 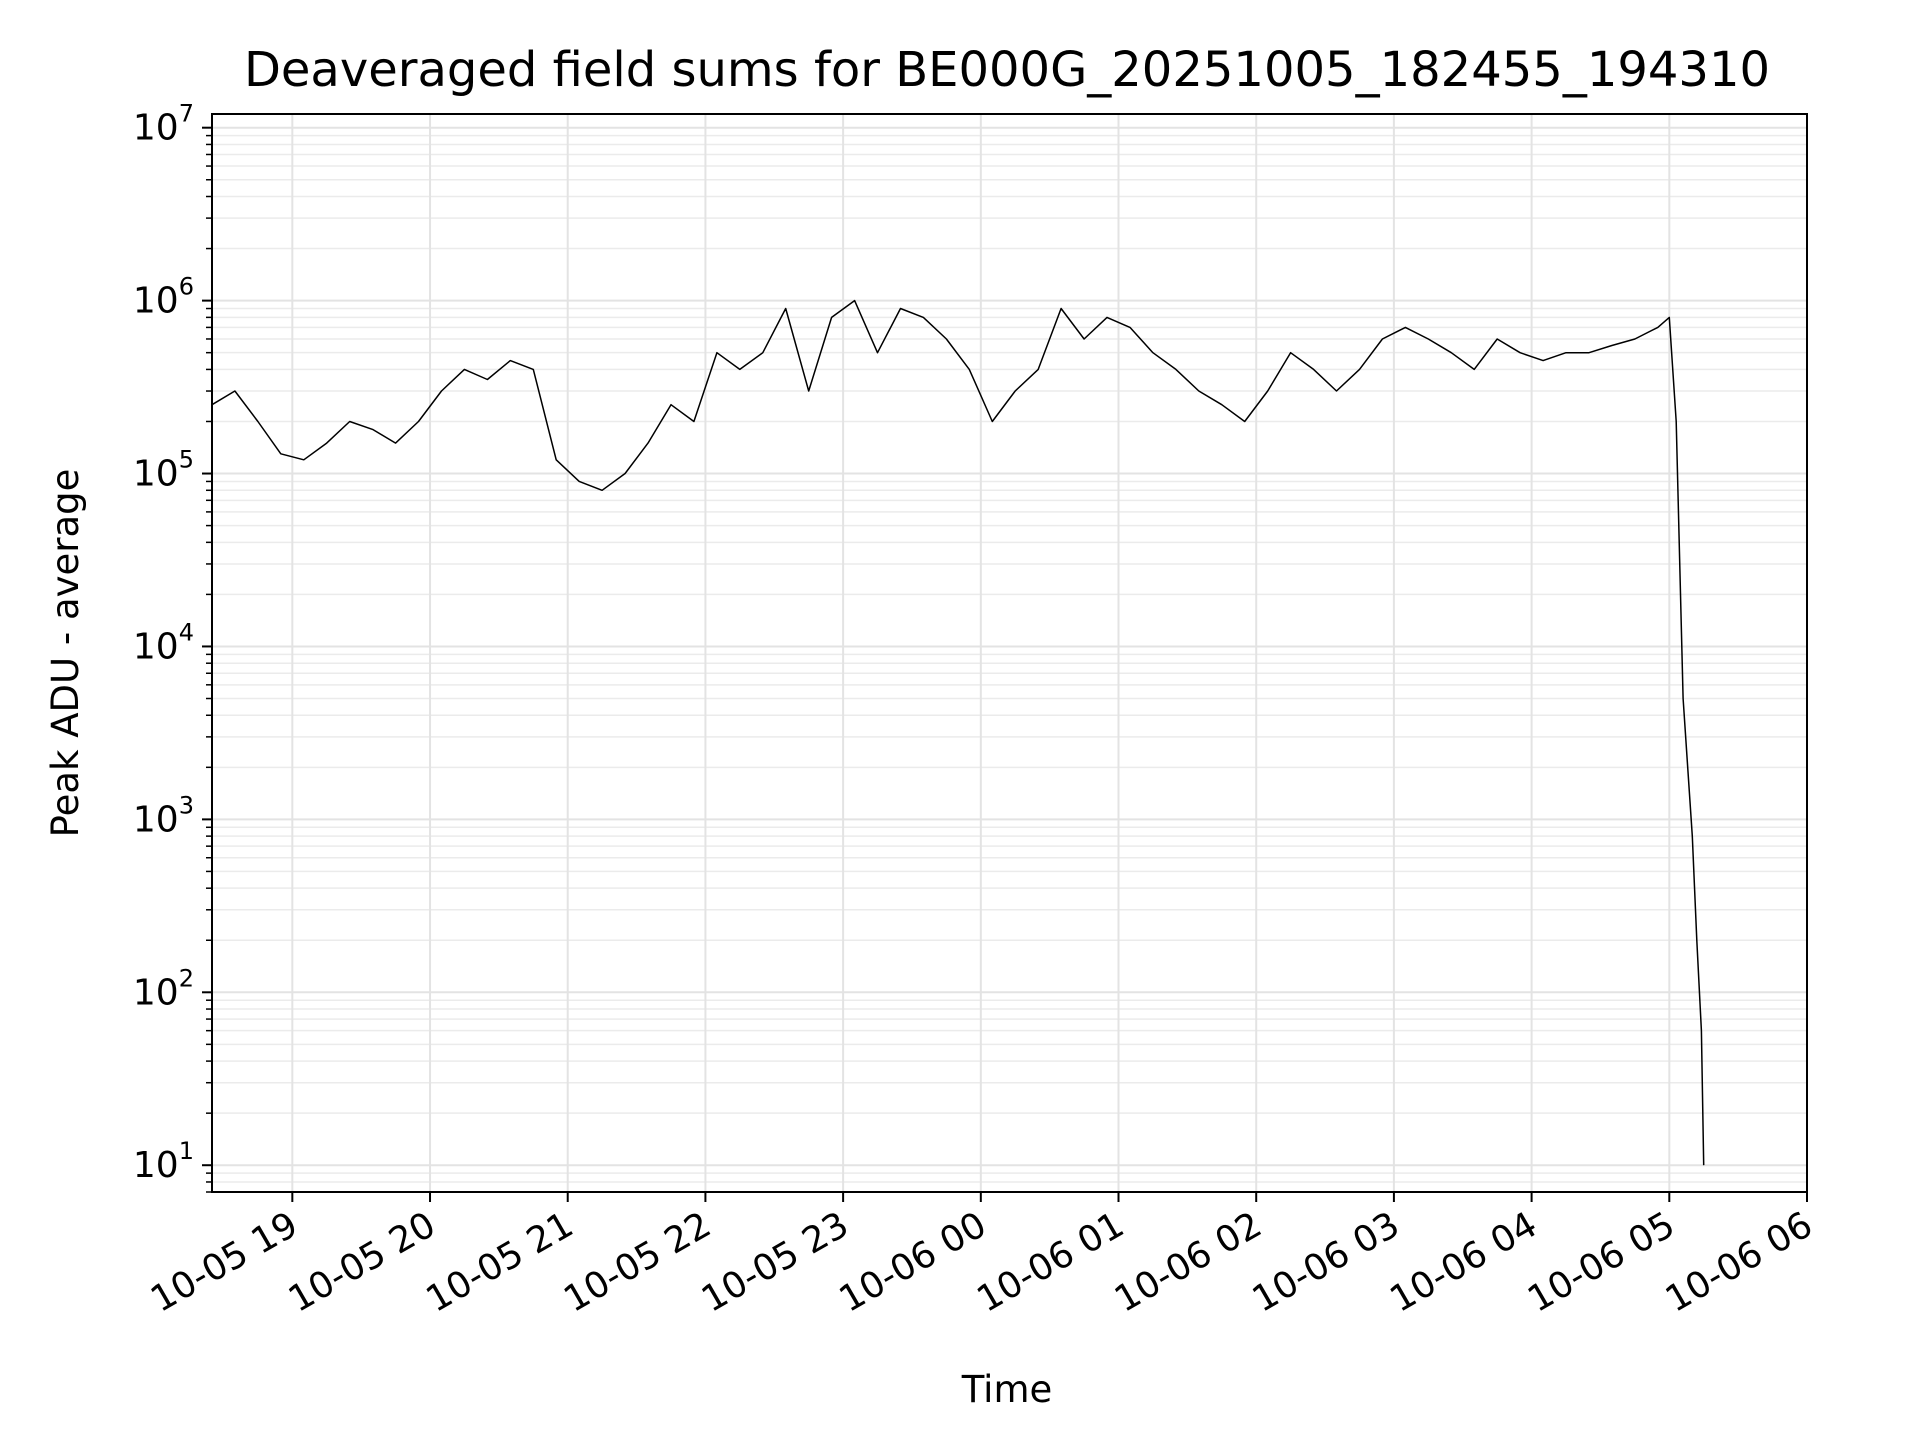 I want to click on y-axis: 10¹ 10² 10³ 10⁴ 10⁵ 10⁶ 10⁷, so click(x=172, y=646).